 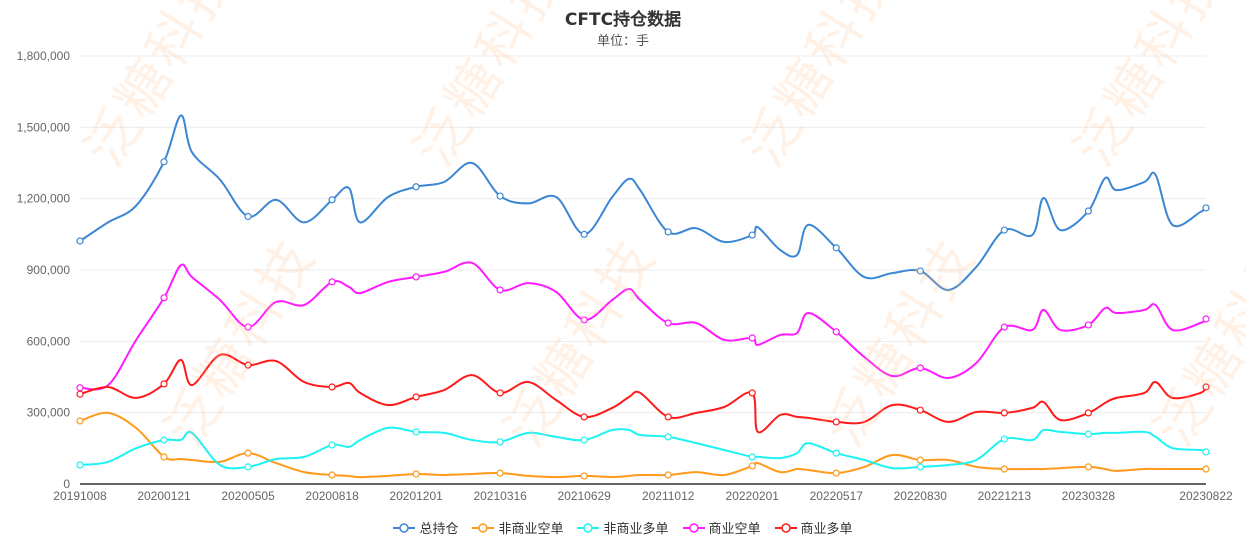 I want to click on legend-item: 总持仓, so click(x=425, y=527).